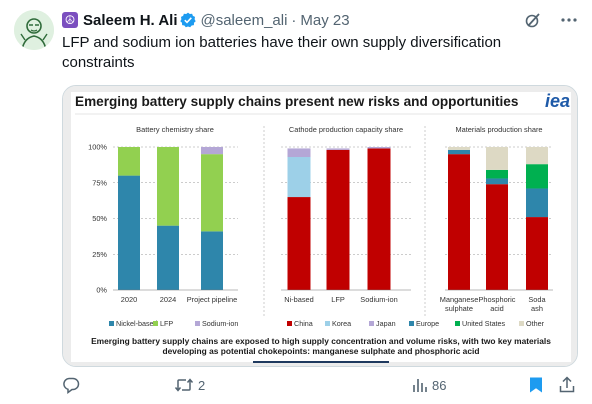 The image size is (592, 404). Describe the element at coordinates (537, 176) in the screenshot. I see `bar-segment-soda-ash-united-states` at that location.